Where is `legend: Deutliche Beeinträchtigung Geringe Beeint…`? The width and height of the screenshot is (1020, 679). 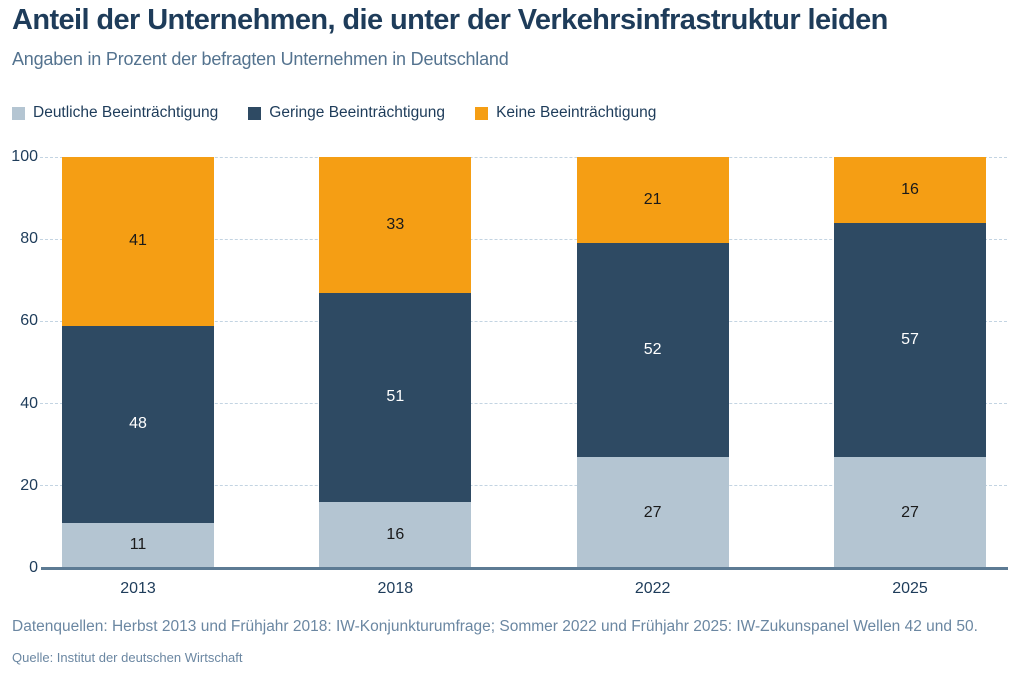
legend: Deutliche Beeinträchtigung Geringe Beeint… is located at coordinates (334, 113).